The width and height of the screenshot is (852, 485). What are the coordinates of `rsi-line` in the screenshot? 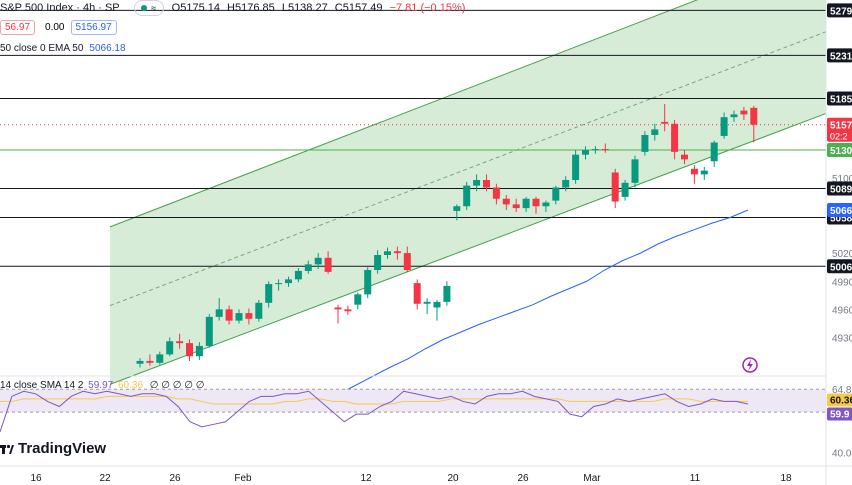 It's located at (374, 411).